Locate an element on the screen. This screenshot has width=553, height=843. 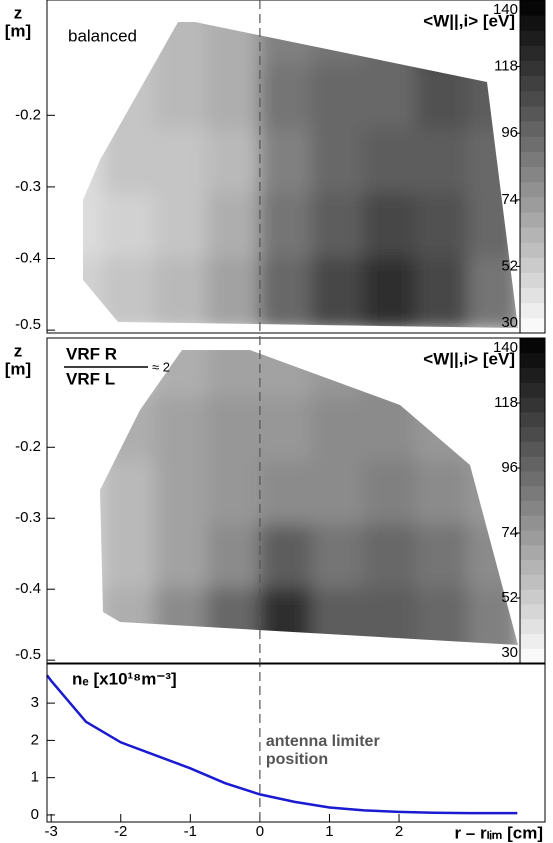
colorbar-tick-label: 96 is located at coordinates (509, 132).